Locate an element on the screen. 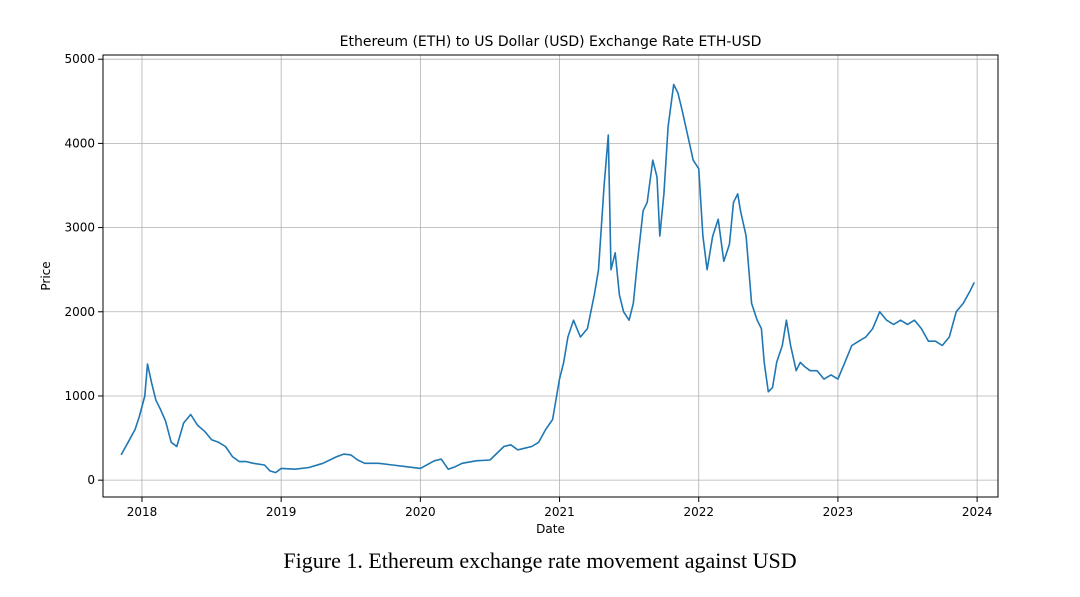 This screenshot has height=597, width=1080. x-tick-label: 2021 is located at coordinates (559, 512).